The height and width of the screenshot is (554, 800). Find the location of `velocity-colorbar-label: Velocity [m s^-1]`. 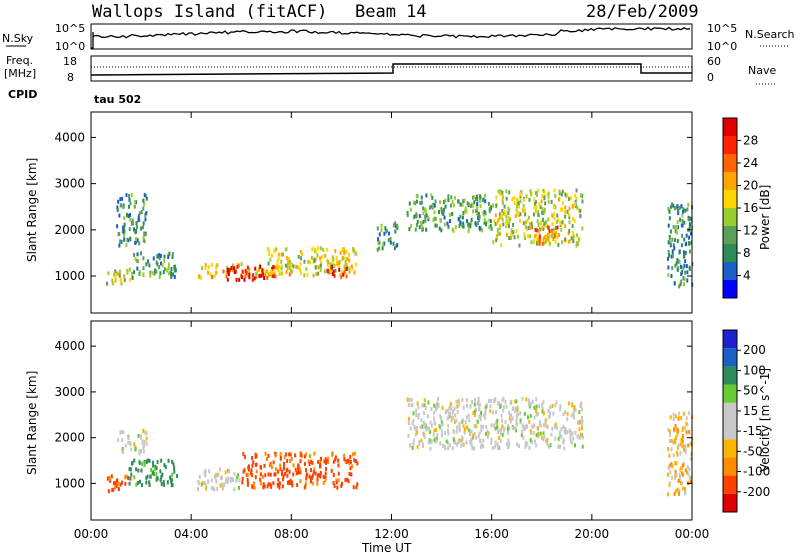

velocity-colorbar-label: Velocity [m s^-1] is located at coordinates (765, 420).